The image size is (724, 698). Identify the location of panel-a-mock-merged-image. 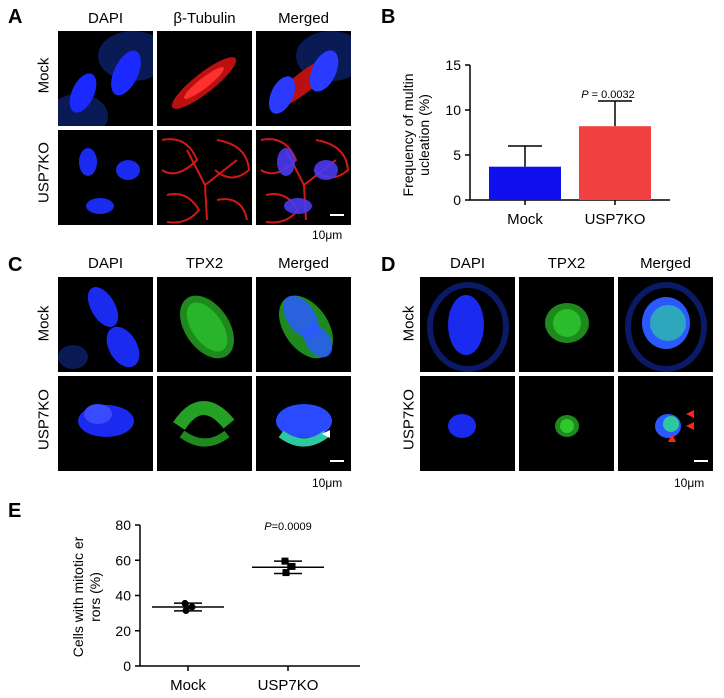
(303, 78).